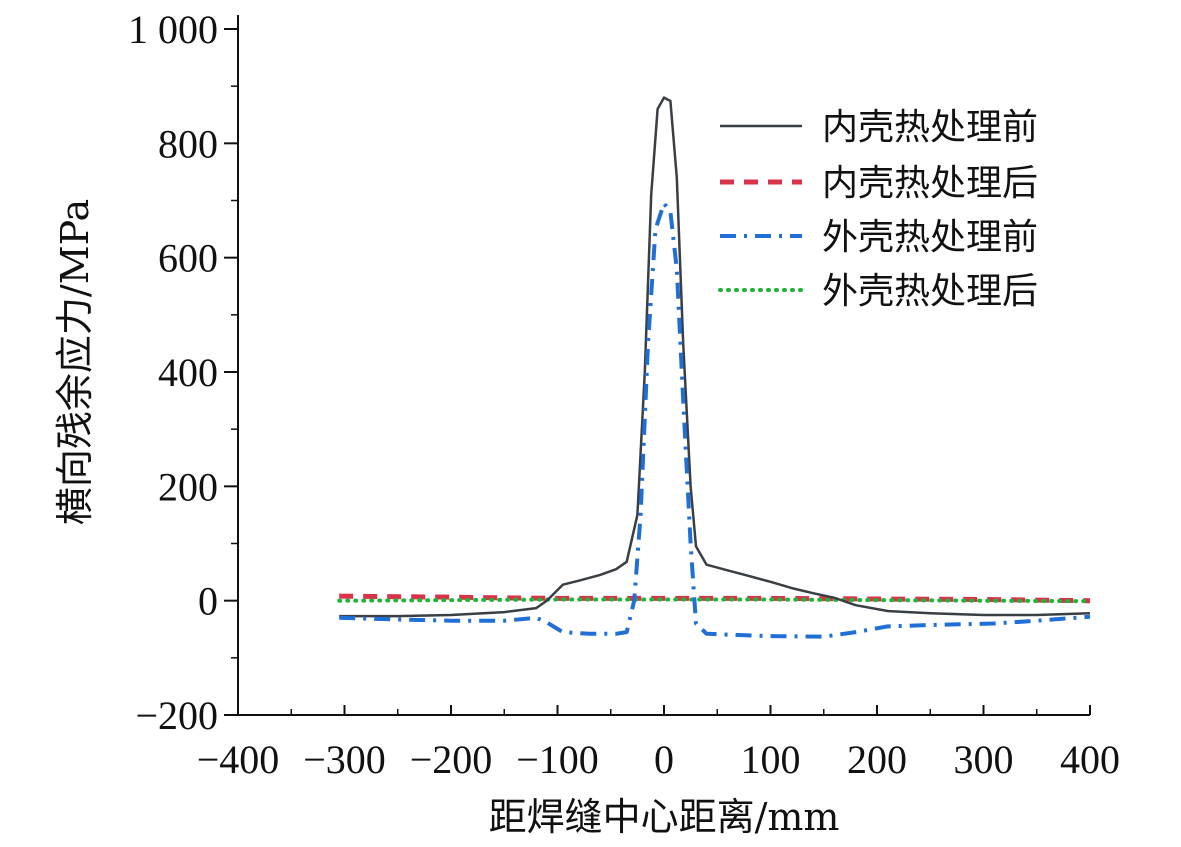 This screenshot has width=1181, height=847. Describe the element at coordinates (451, 759) in the screenshot. I see `x-tick-label: −200` at that location.